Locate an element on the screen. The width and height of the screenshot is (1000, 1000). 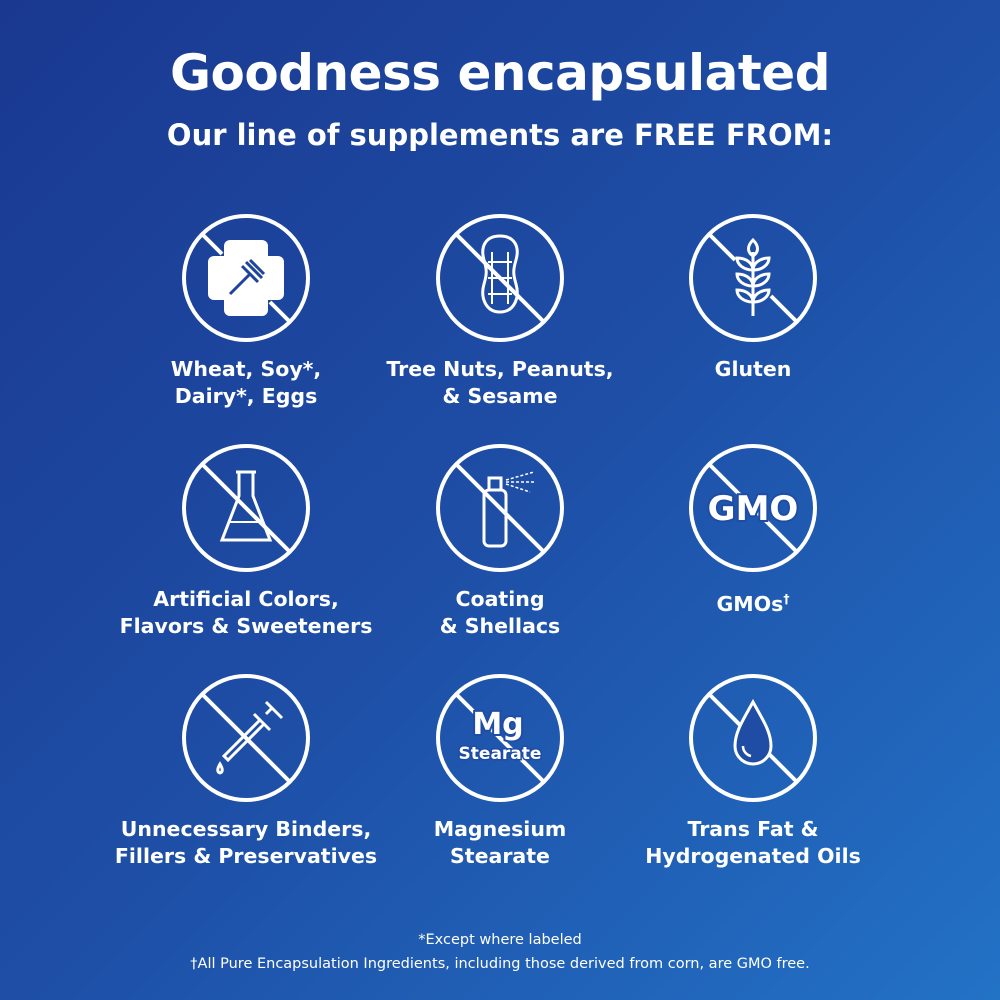
mg-stearate-icon: Mg Stearate is located at coordinates (500, 738).